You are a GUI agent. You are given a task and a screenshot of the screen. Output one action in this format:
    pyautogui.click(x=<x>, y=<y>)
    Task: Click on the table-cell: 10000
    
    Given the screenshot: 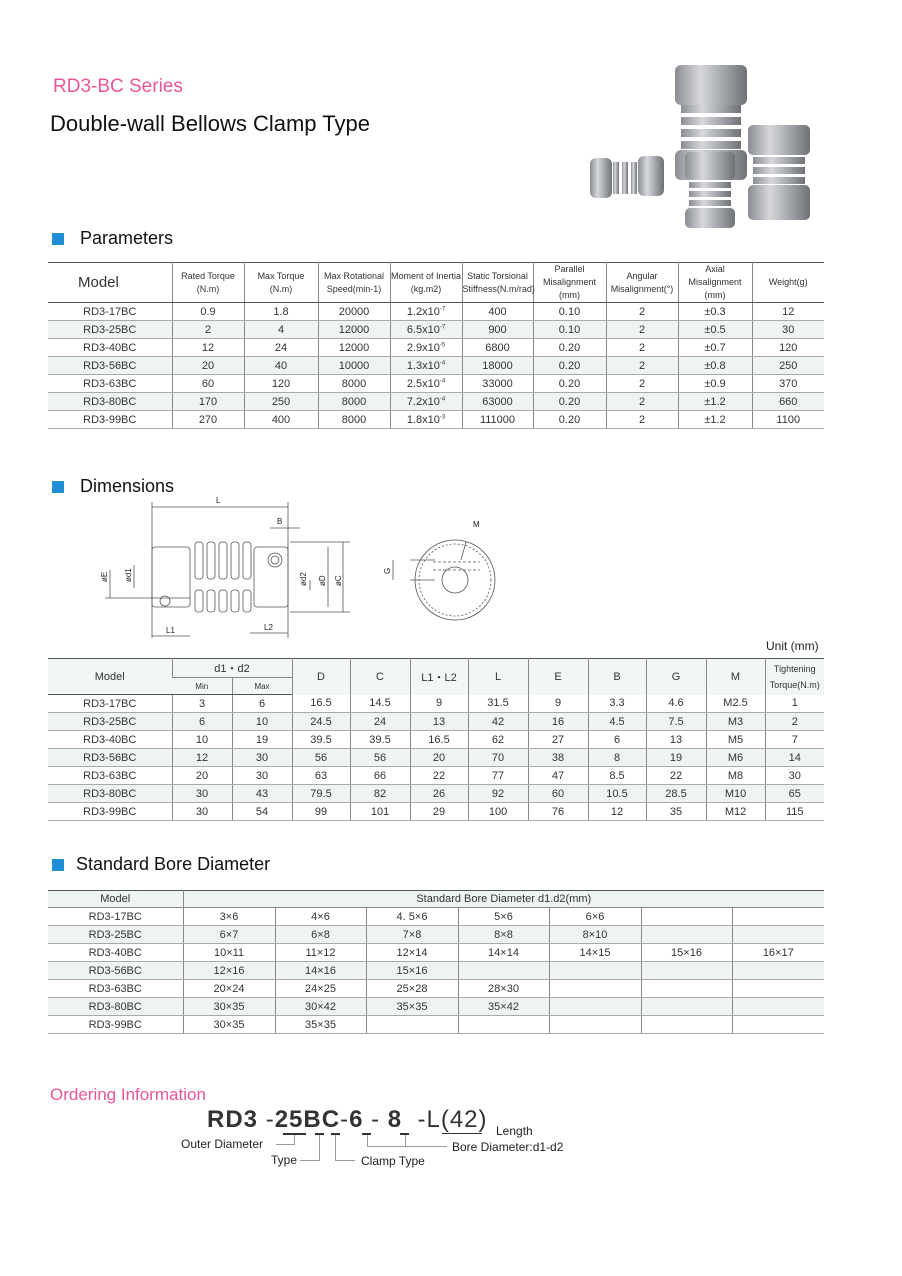 What is the action you would take?
    pyautogui.click(x=353, y=365)
    